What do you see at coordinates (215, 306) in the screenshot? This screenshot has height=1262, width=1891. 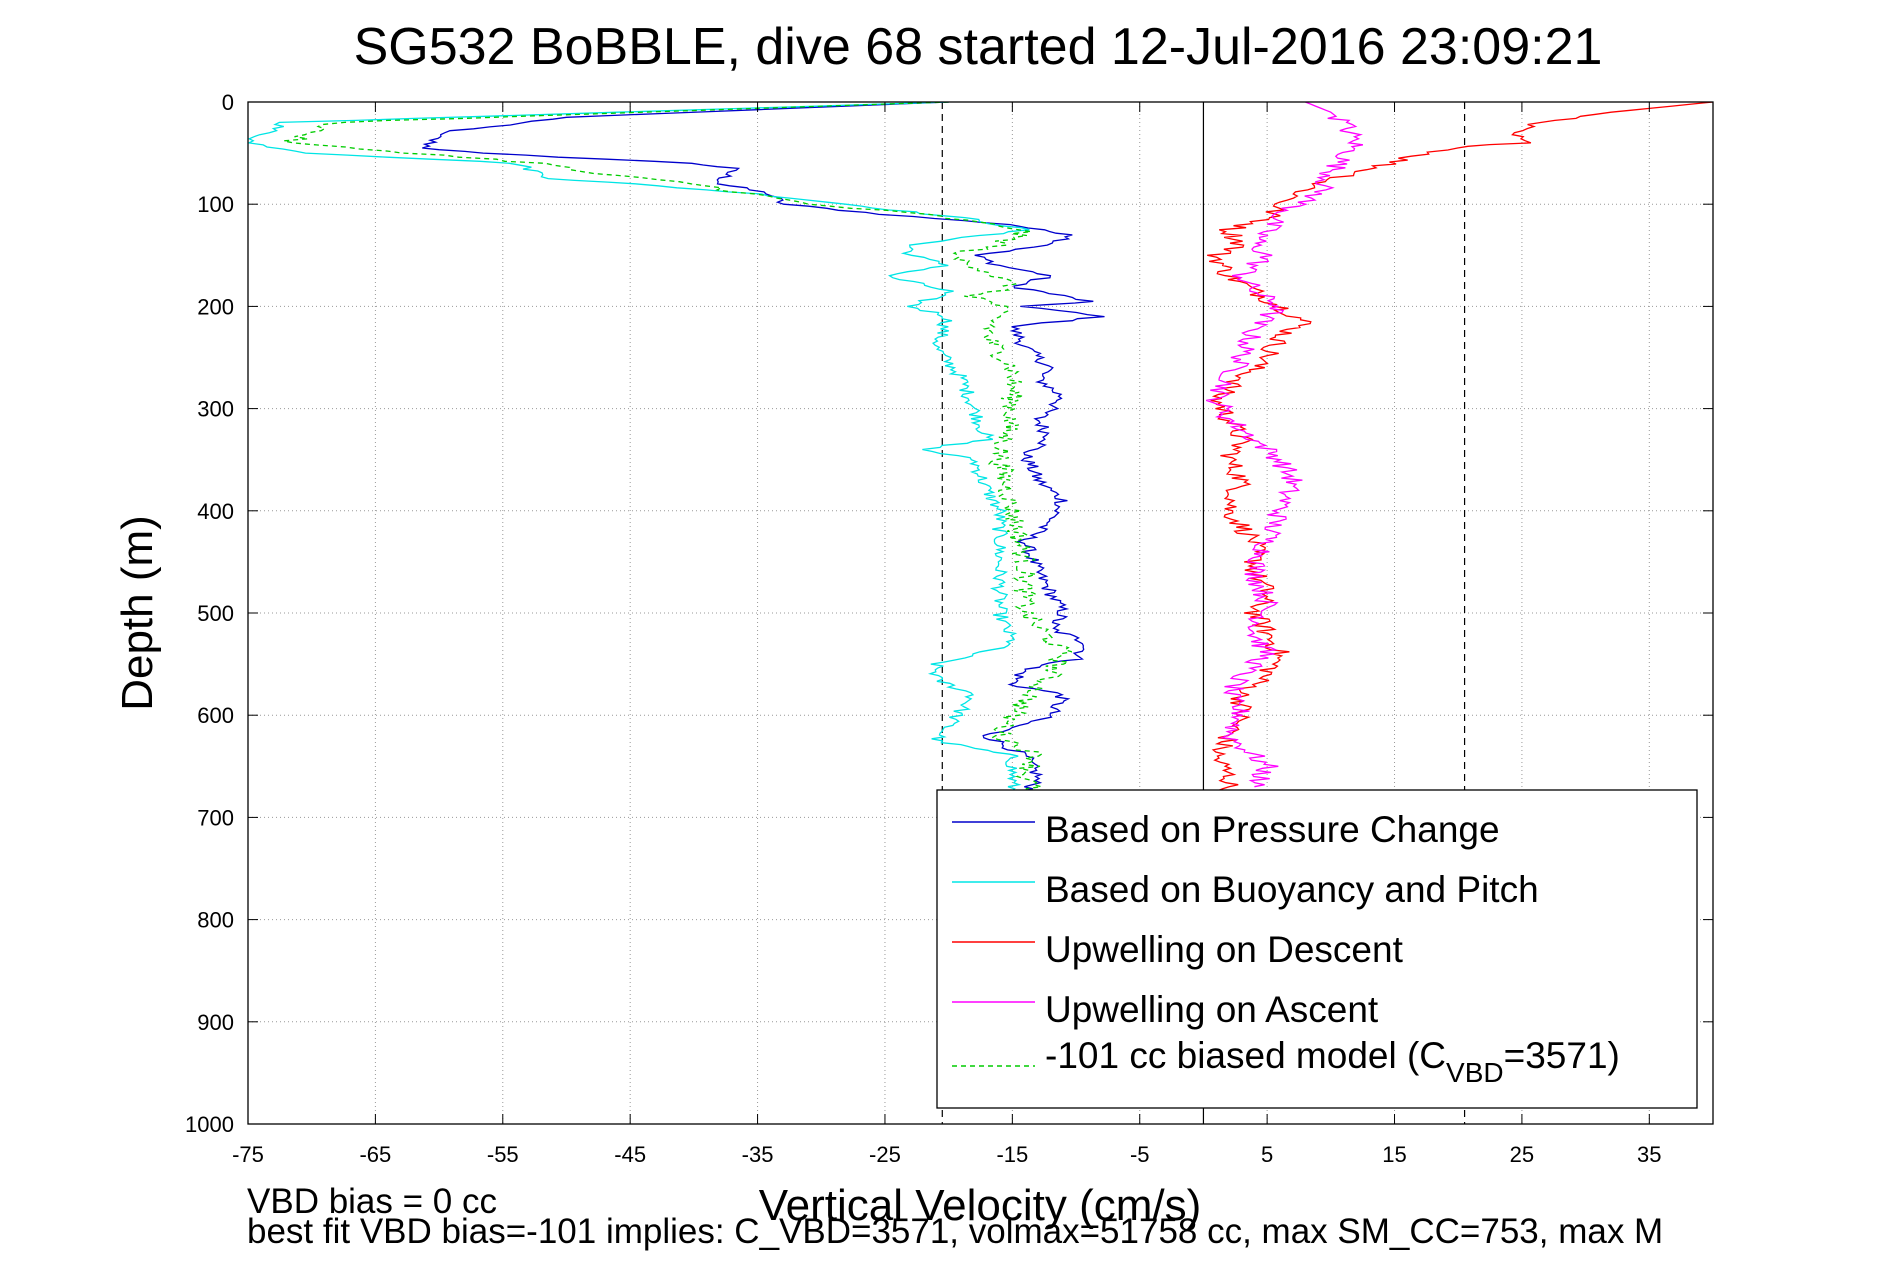 I see `y-tick-label: 200` at bounding box center [215, 306].